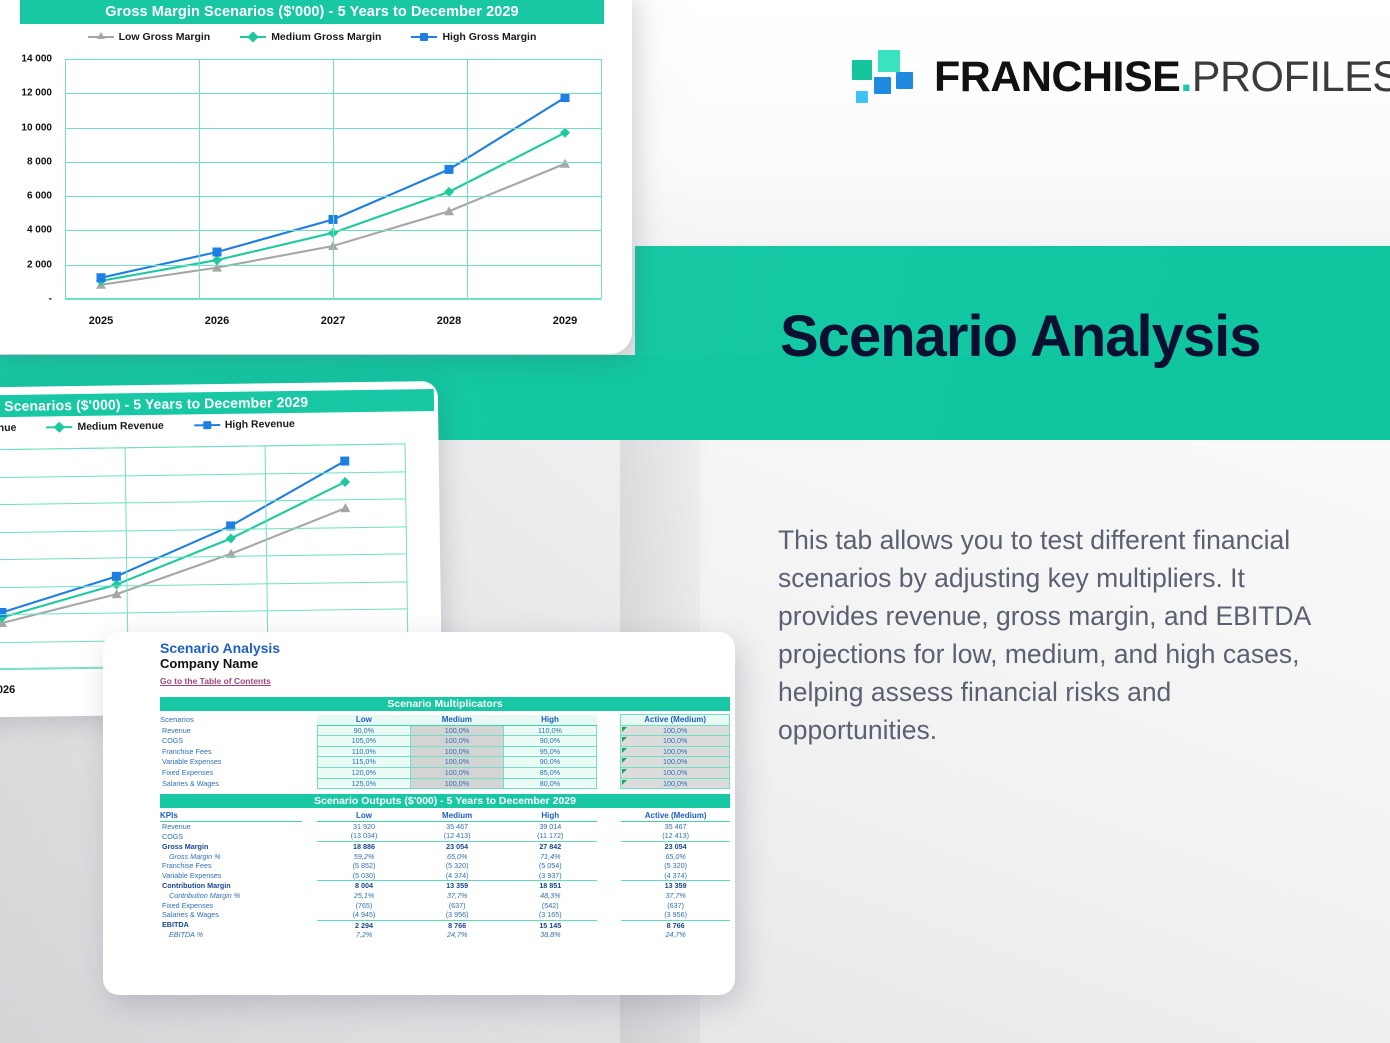 Image resolution: width=1390 pixels, height=1043 pixels. Describe the element at coordinates (1121, 77) in the screenshot. I see `brand-logo: FRANCHISE.PROFILES` at that location.